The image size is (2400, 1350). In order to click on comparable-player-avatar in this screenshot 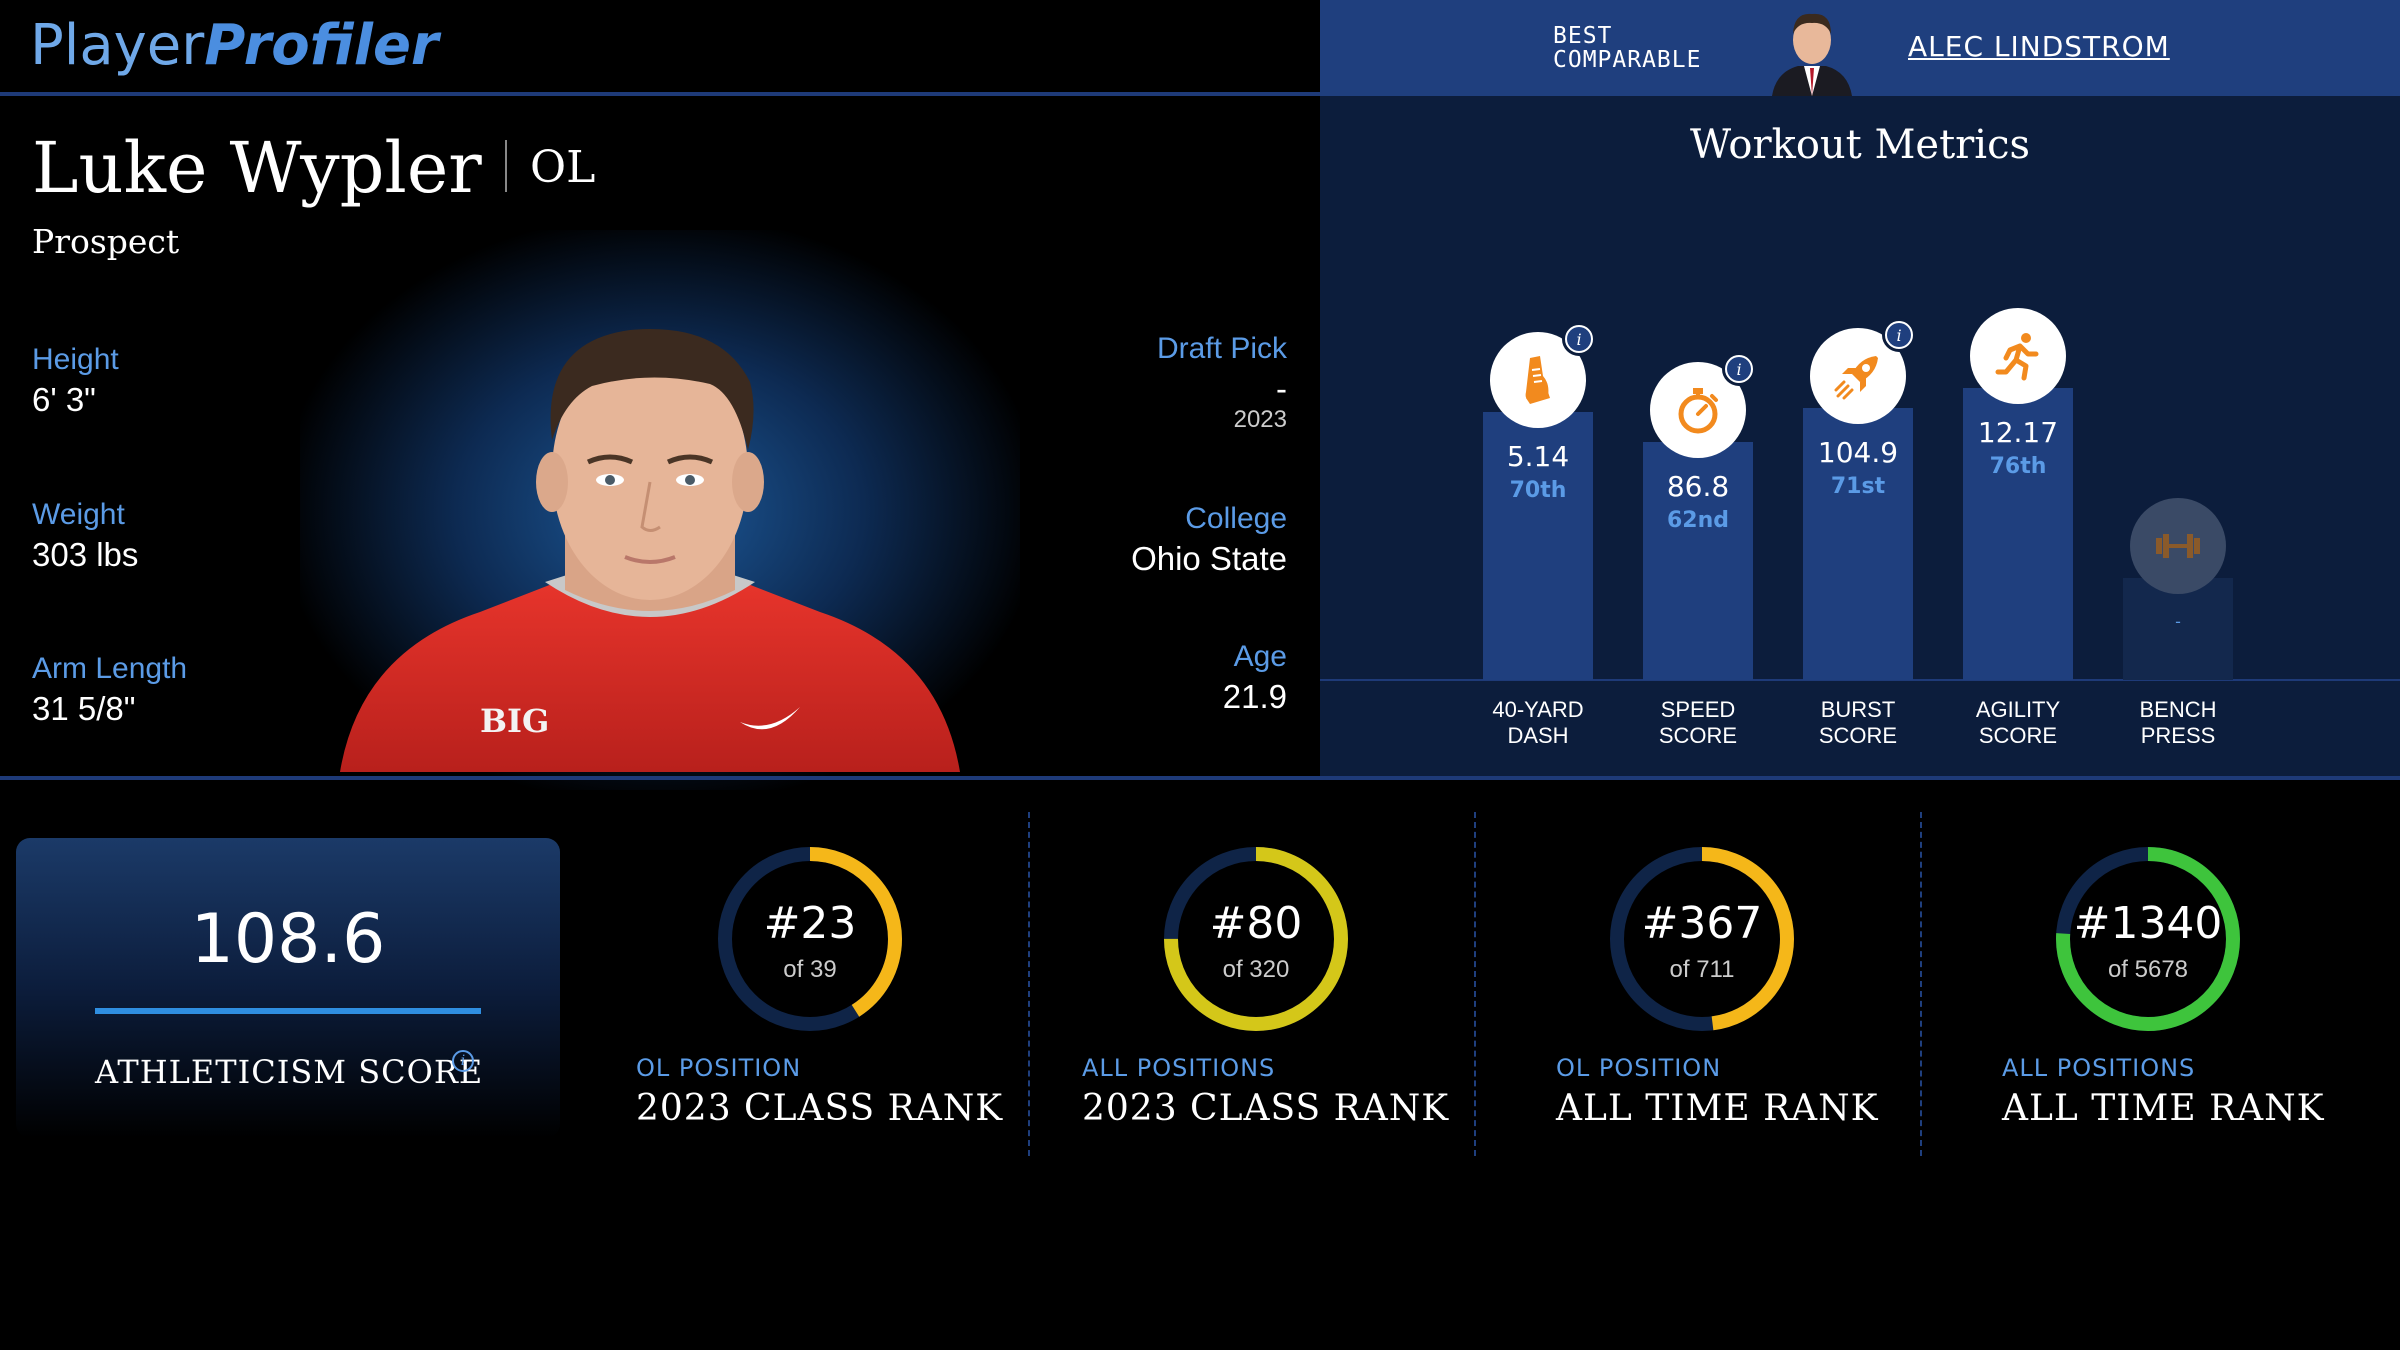, I will do `click(1812, 51)`.